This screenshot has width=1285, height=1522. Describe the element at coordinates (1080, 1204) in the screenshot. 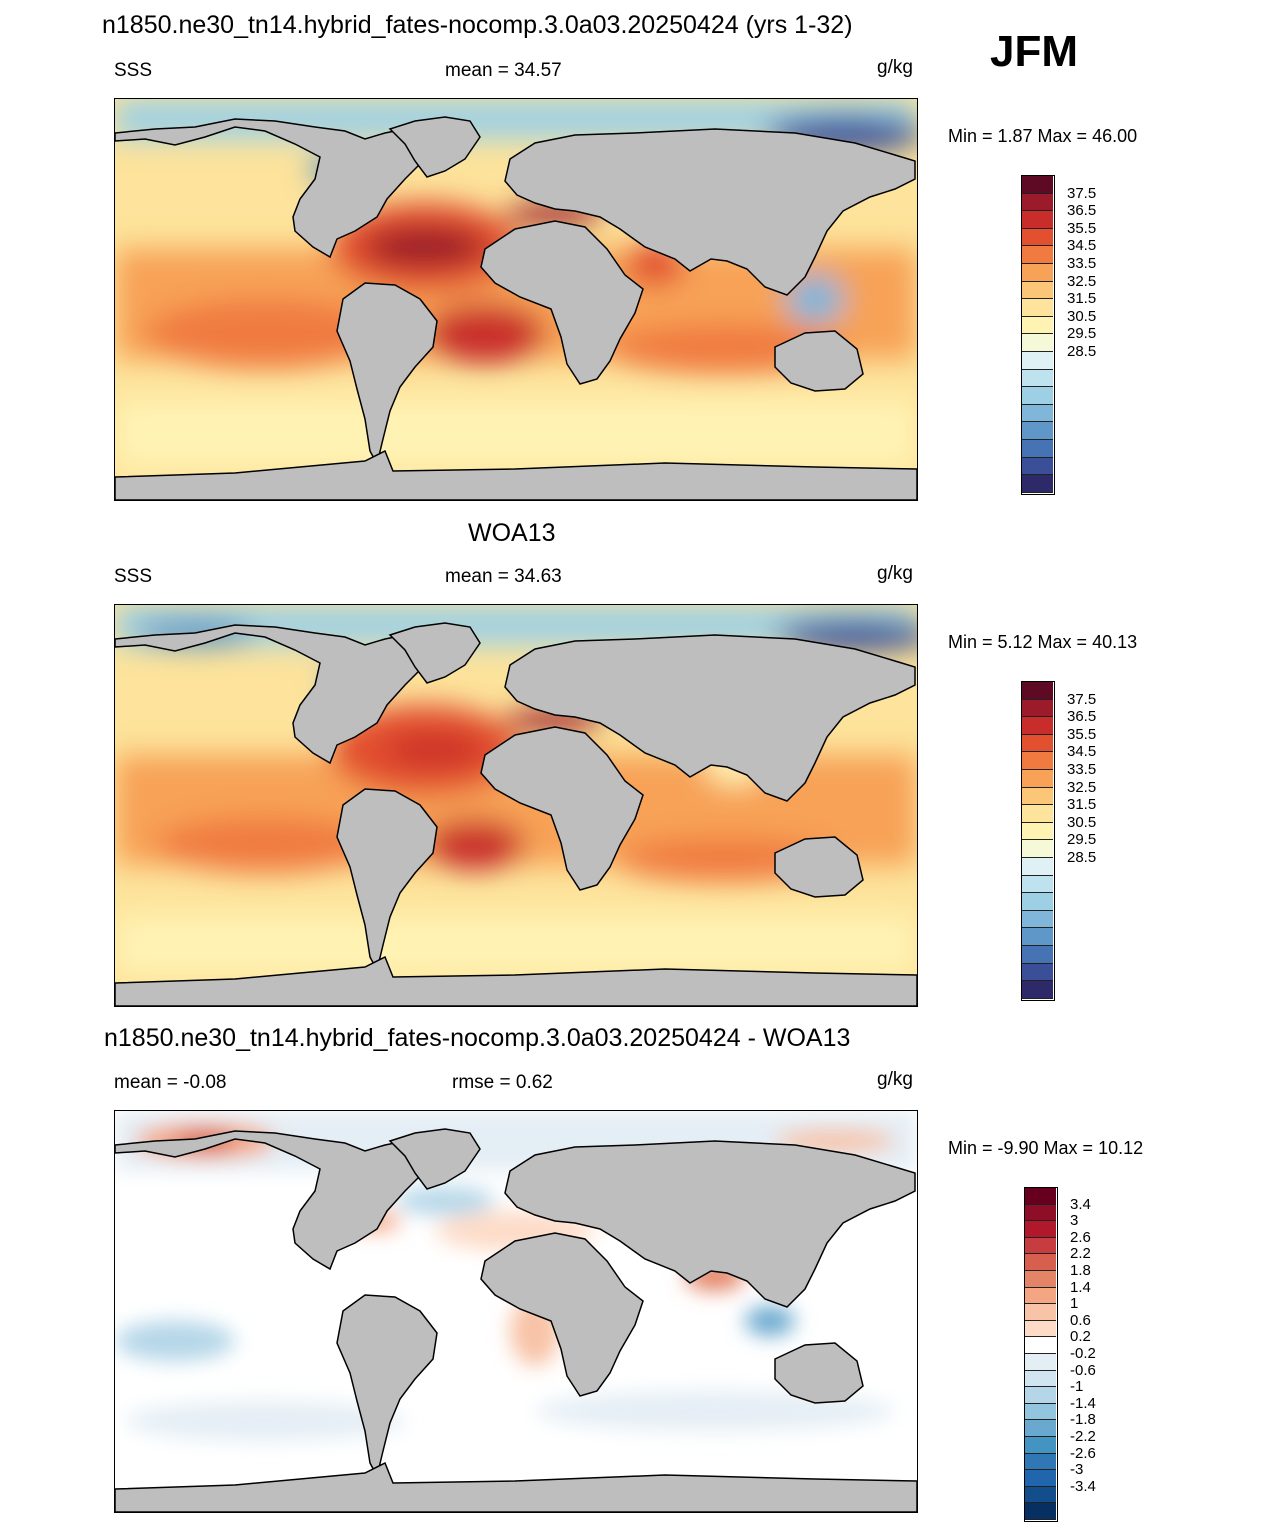

I see `colorbar-tick-label: 3.4` at that location.